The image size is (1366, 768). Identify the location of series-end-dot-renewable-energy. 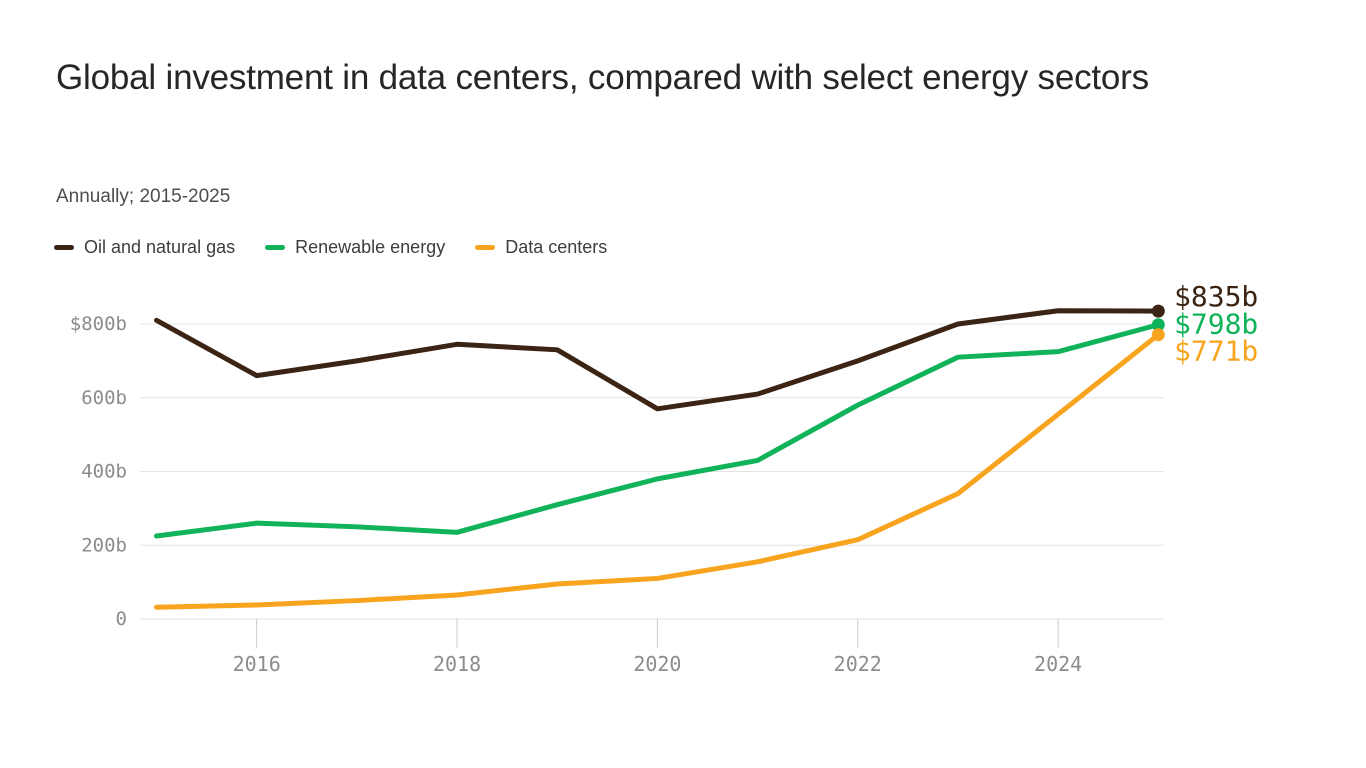
(1158, 325).